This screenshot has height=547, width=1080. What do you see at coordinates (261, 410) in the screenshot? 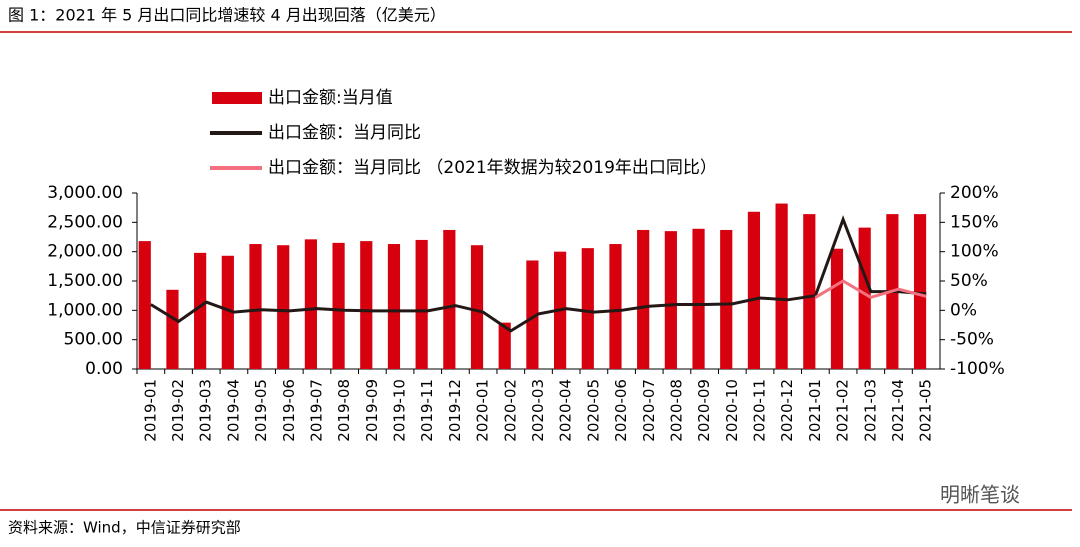
I see `x-tick-label: 2019-05` at bounding box center [261, 410].